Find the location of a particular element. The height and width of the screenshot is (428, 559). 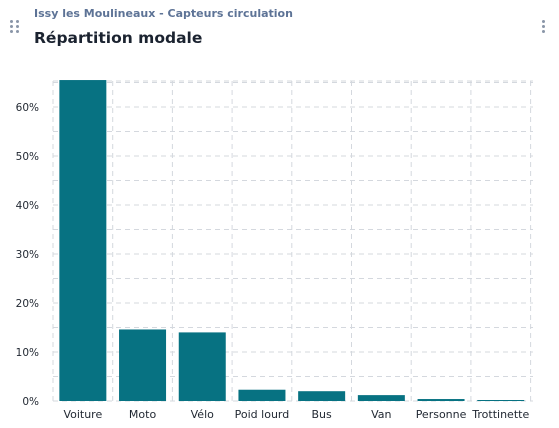

bar-vélo is located at coordinates (202, 366).